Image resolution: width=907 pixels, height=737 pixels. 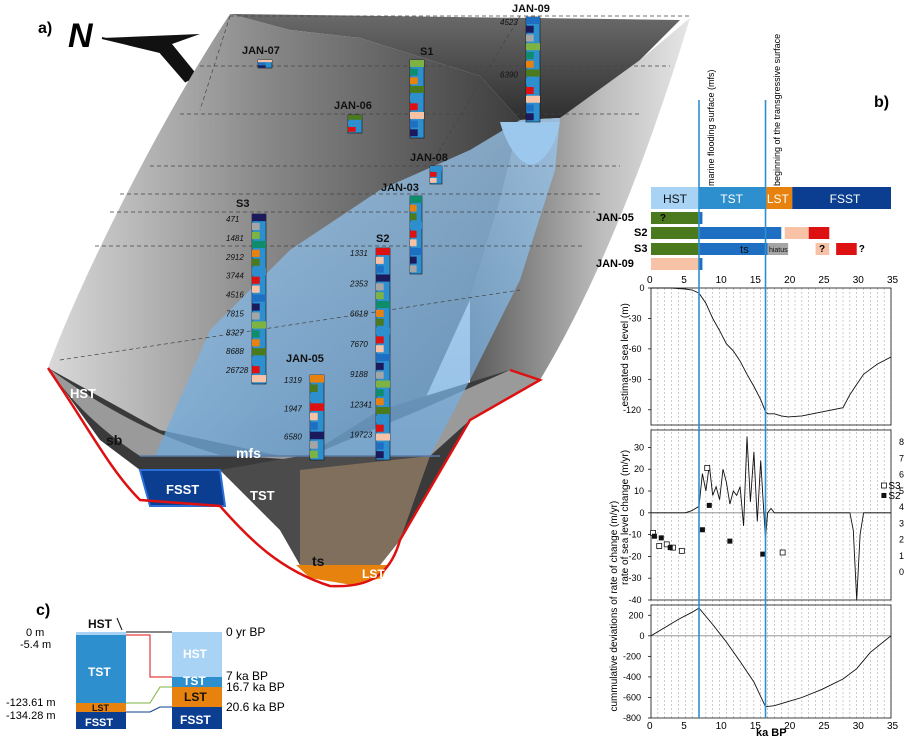 I want to click on legend-s2: S2, so click(x=894, y=496).